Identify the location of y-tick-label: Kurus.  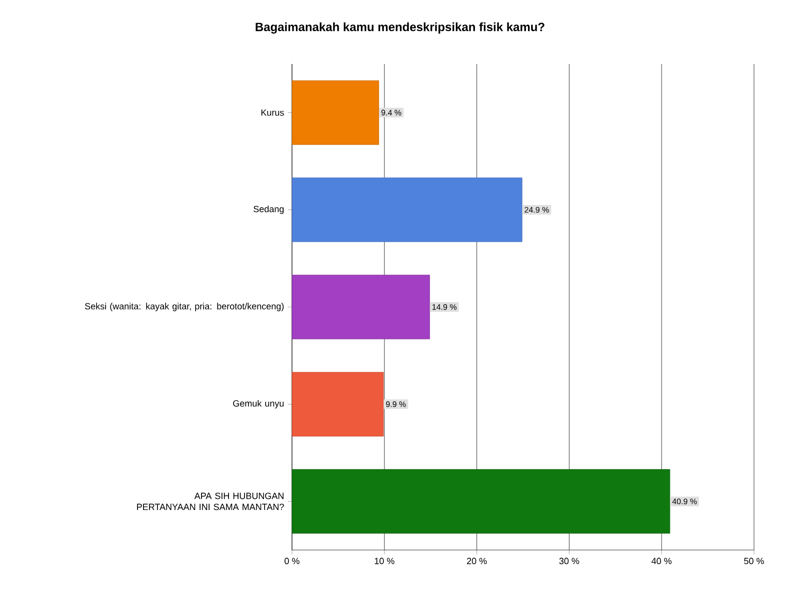
(272, 112).